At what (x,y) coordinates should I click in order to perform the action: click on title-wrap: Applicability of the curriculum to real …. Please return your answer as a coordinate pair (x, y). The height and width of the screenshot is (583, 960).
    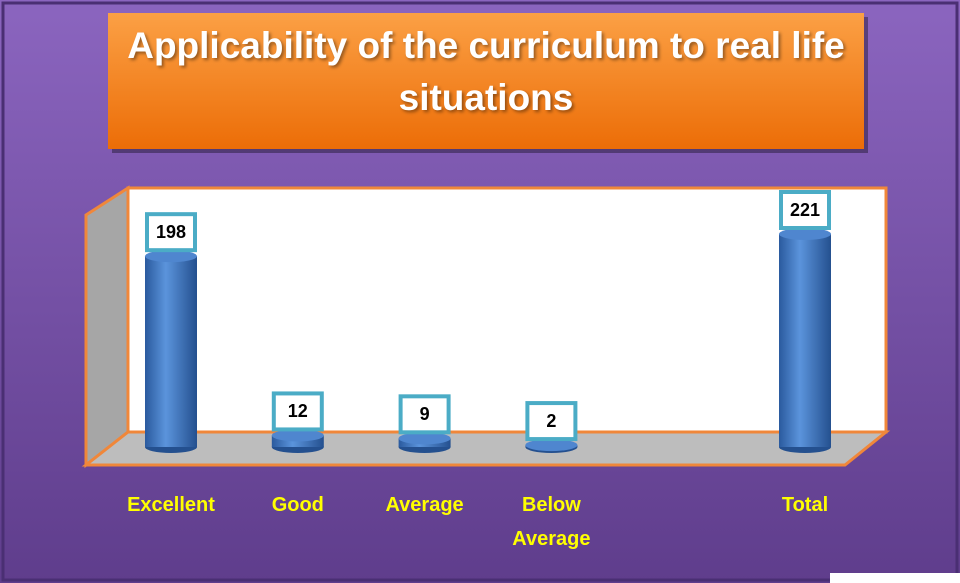
    Looking at the image, I should click on (486, 71).